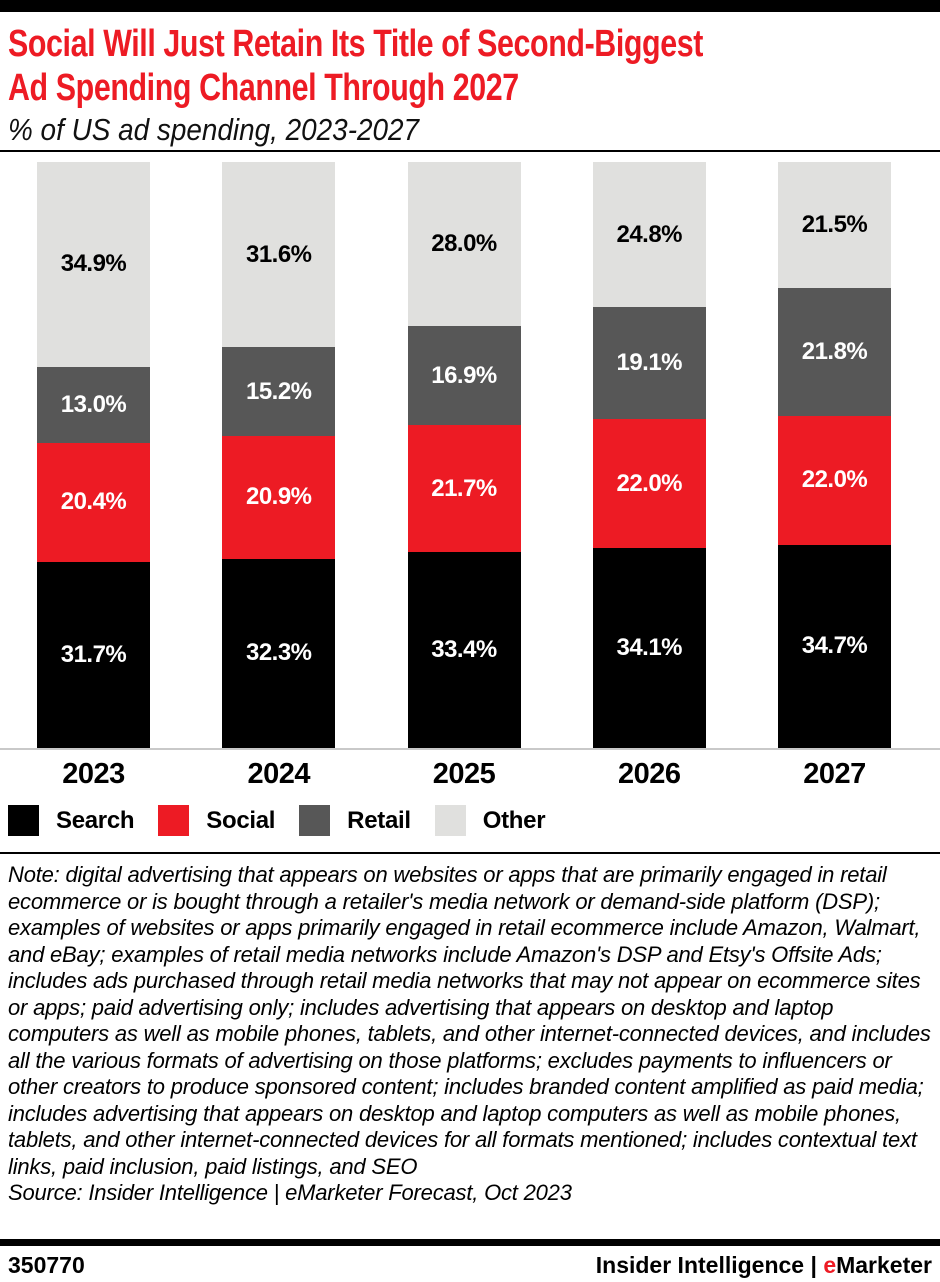 Image resolution: width=940 pixels, height=1282 pixels. I want to click on legend-item-retail: Retail, so click(355, 820).